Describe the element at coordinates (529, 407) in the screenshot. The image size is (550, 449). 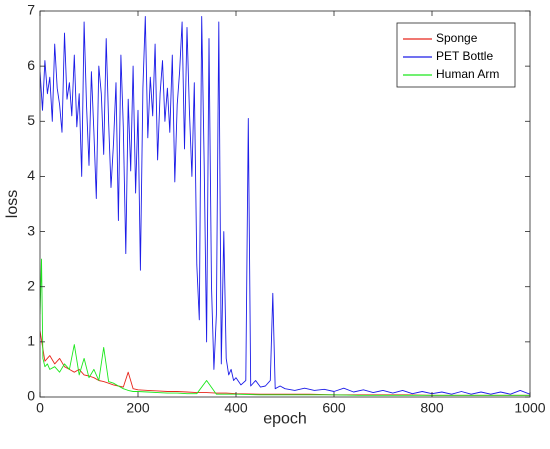
I see `x-tick-label: 1000` at that location.